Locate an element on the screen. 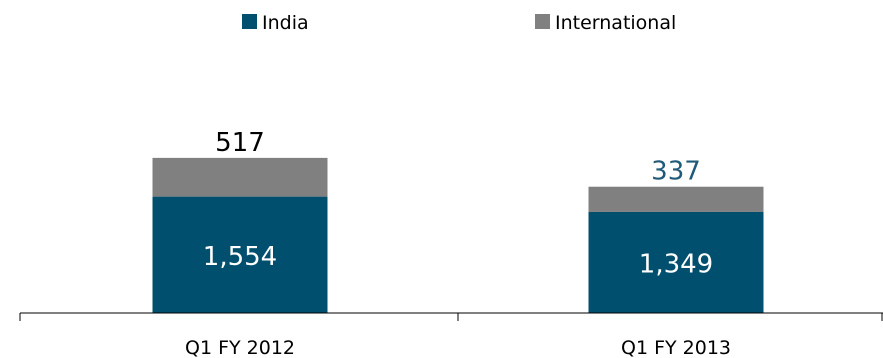 The width and height of the screenshot is (883, 358). legend: India International is located at coordinates (459, 23).